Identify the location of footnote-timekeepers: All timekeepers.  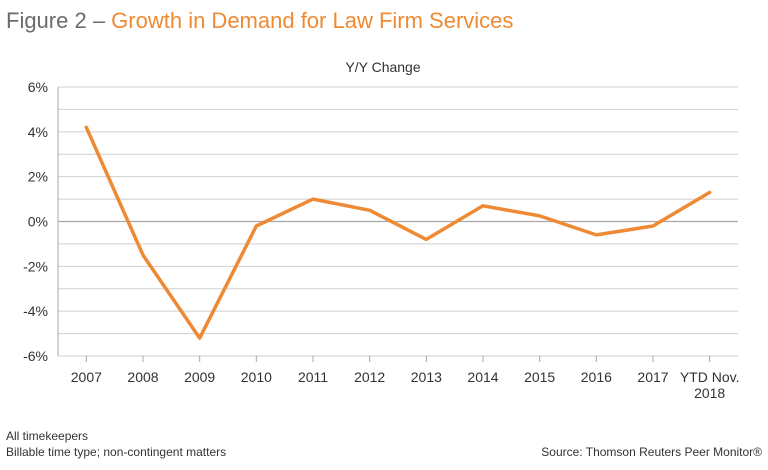
(47, 436).